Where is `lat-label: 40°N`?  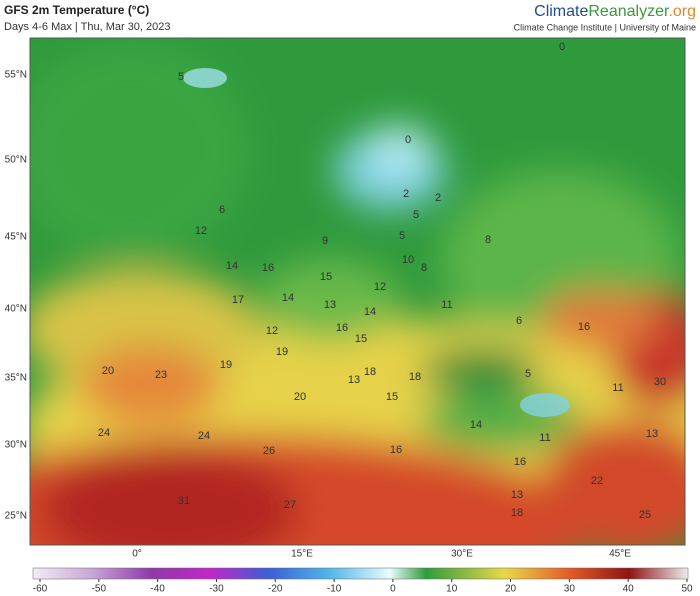
lat-label: 40°N is located at coordinates (16, 309).